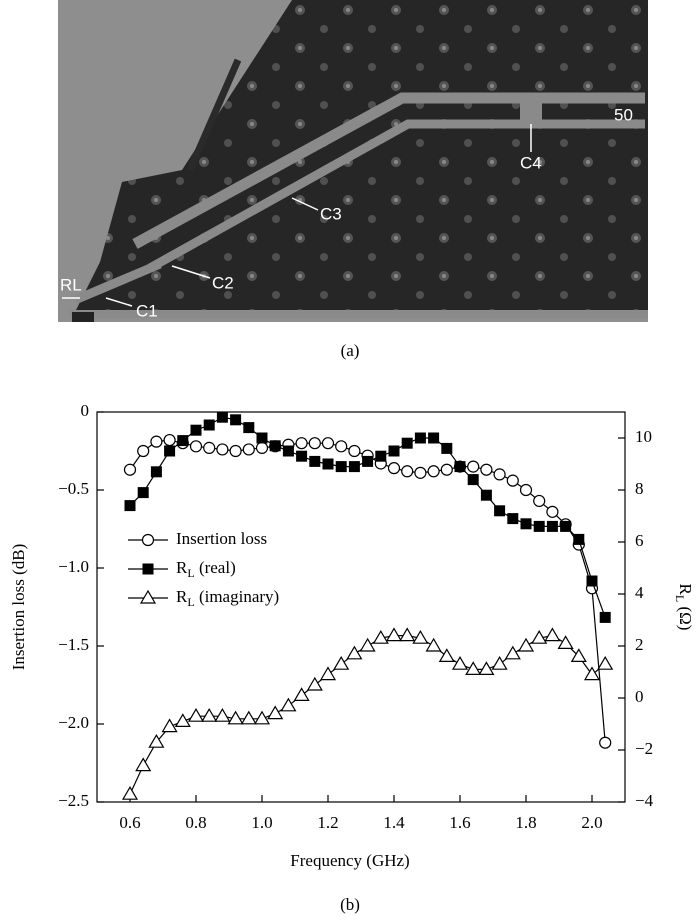 The image size is (700, 920). Describe the element at coordinates (73, 566) in the screenshot. I see `y-tick-label: −1.0` at that location.